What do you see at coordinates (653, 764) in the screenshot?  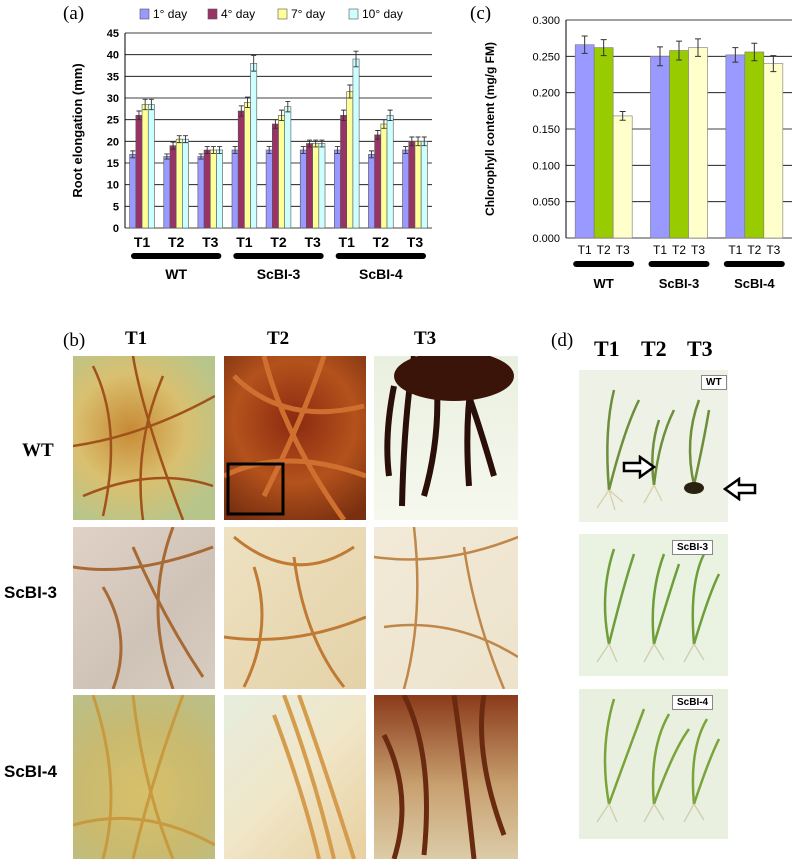 I see `seedling-photo-scbi4: ScBI-4` at bounding box center [653, 764].